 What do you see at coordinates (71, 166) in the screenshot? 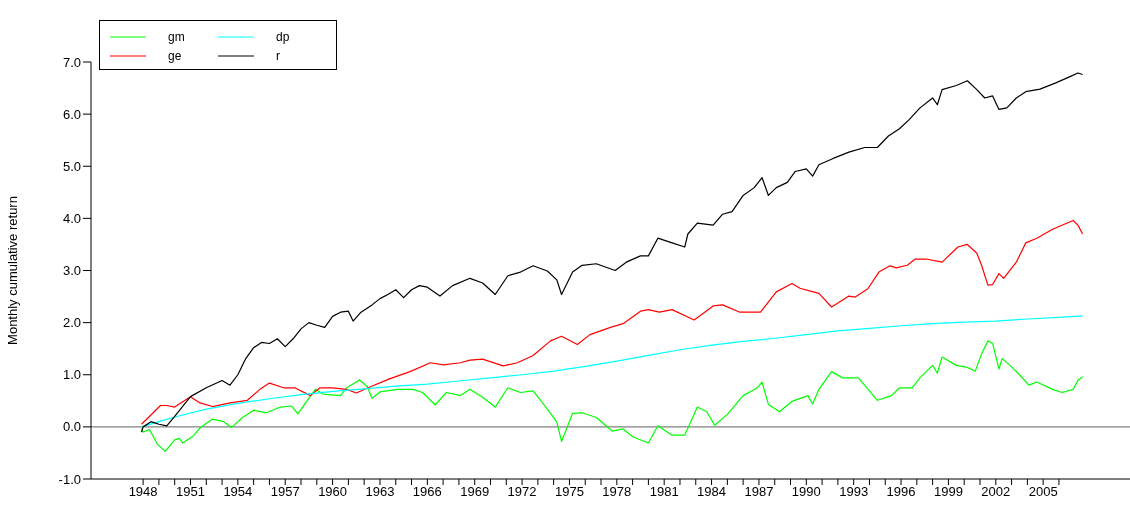
I see `y-tick-label: 5.0` at bounding box center [71, 166].